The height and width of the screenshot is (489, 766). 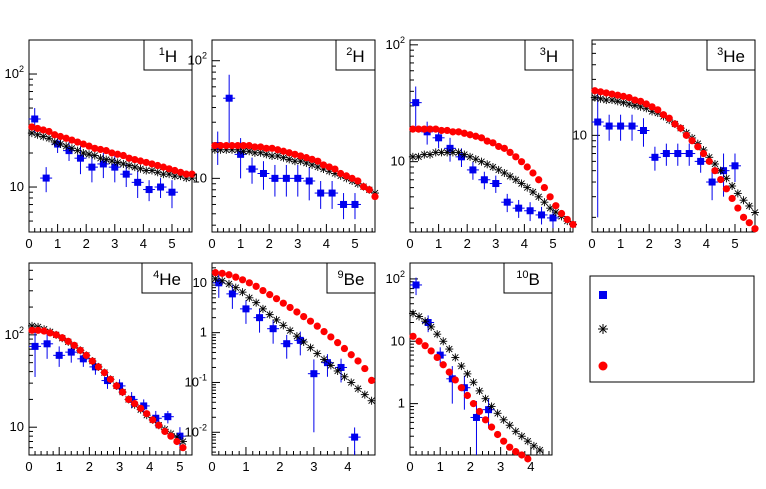 What do you see at coordinates (603, 329) in the screenshot?
I see `legend-marker-model-a` at bounding box center [603, 329].